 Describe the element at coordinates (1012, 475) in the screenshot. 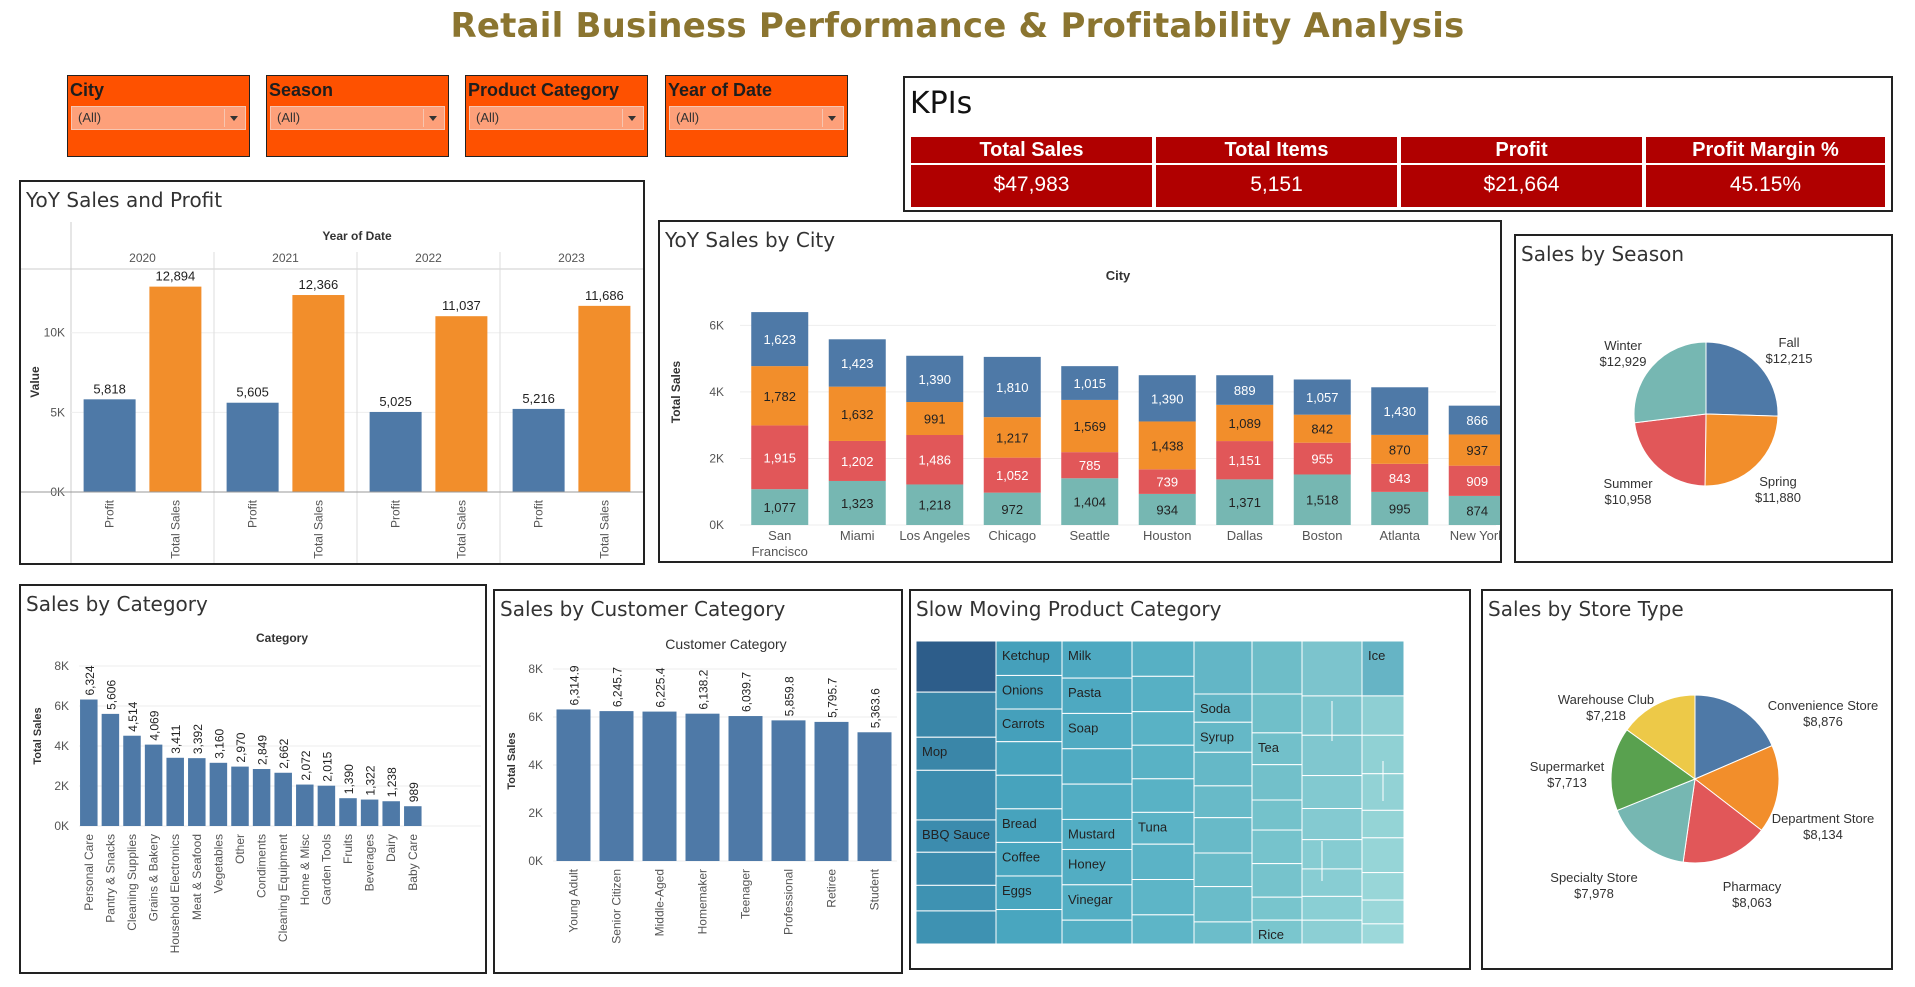

I see `data-label: 1,052` at that location.